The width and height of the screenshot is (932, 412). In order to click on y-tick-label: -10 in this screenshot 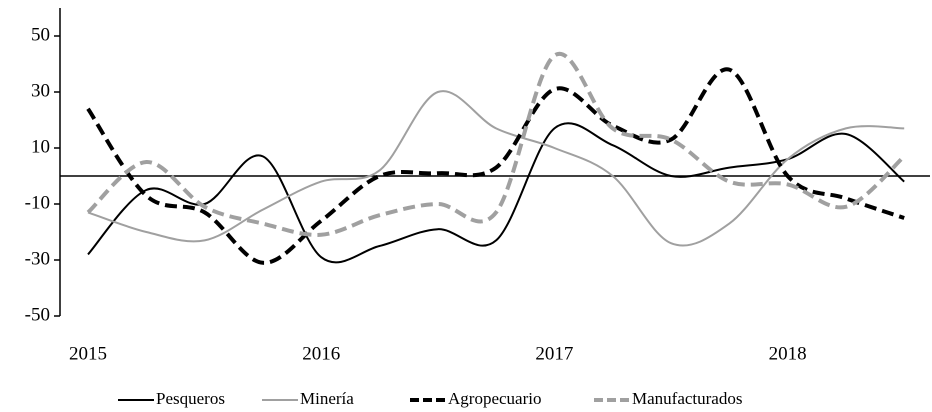, I will do `click(37, 202)`.